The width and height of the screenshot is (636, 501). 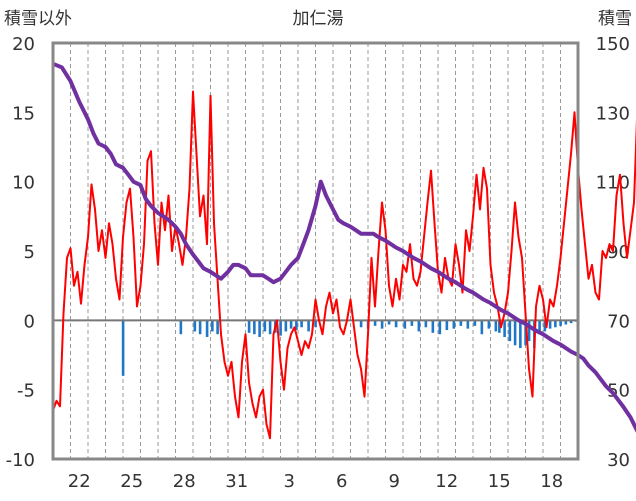 I want to click on right-tick-label: 70, so click(x=618, y=321).